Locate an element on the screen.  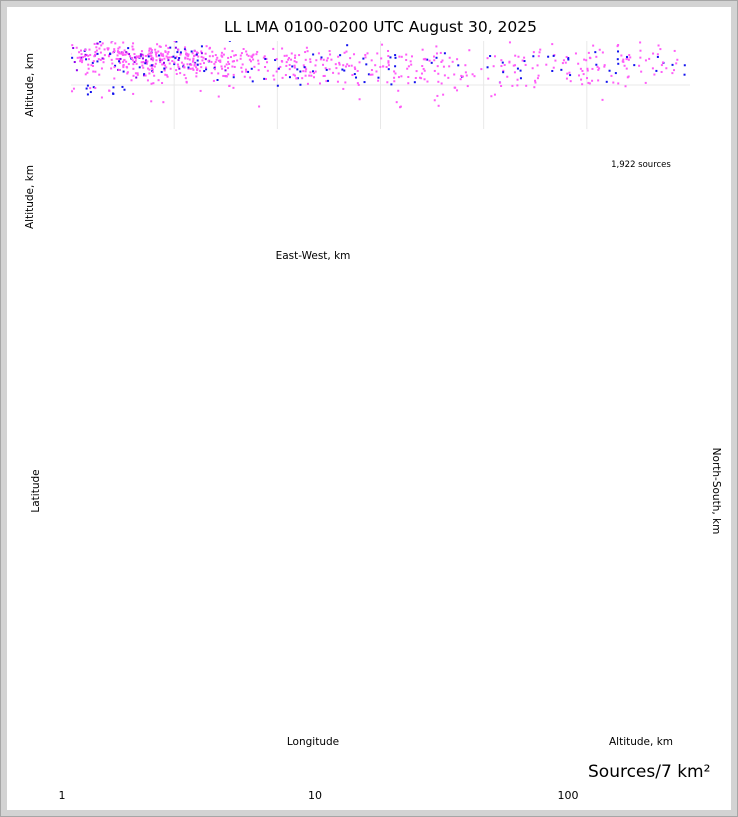
colorbar-tick-1: 1 is located at coordinates (62, 795).